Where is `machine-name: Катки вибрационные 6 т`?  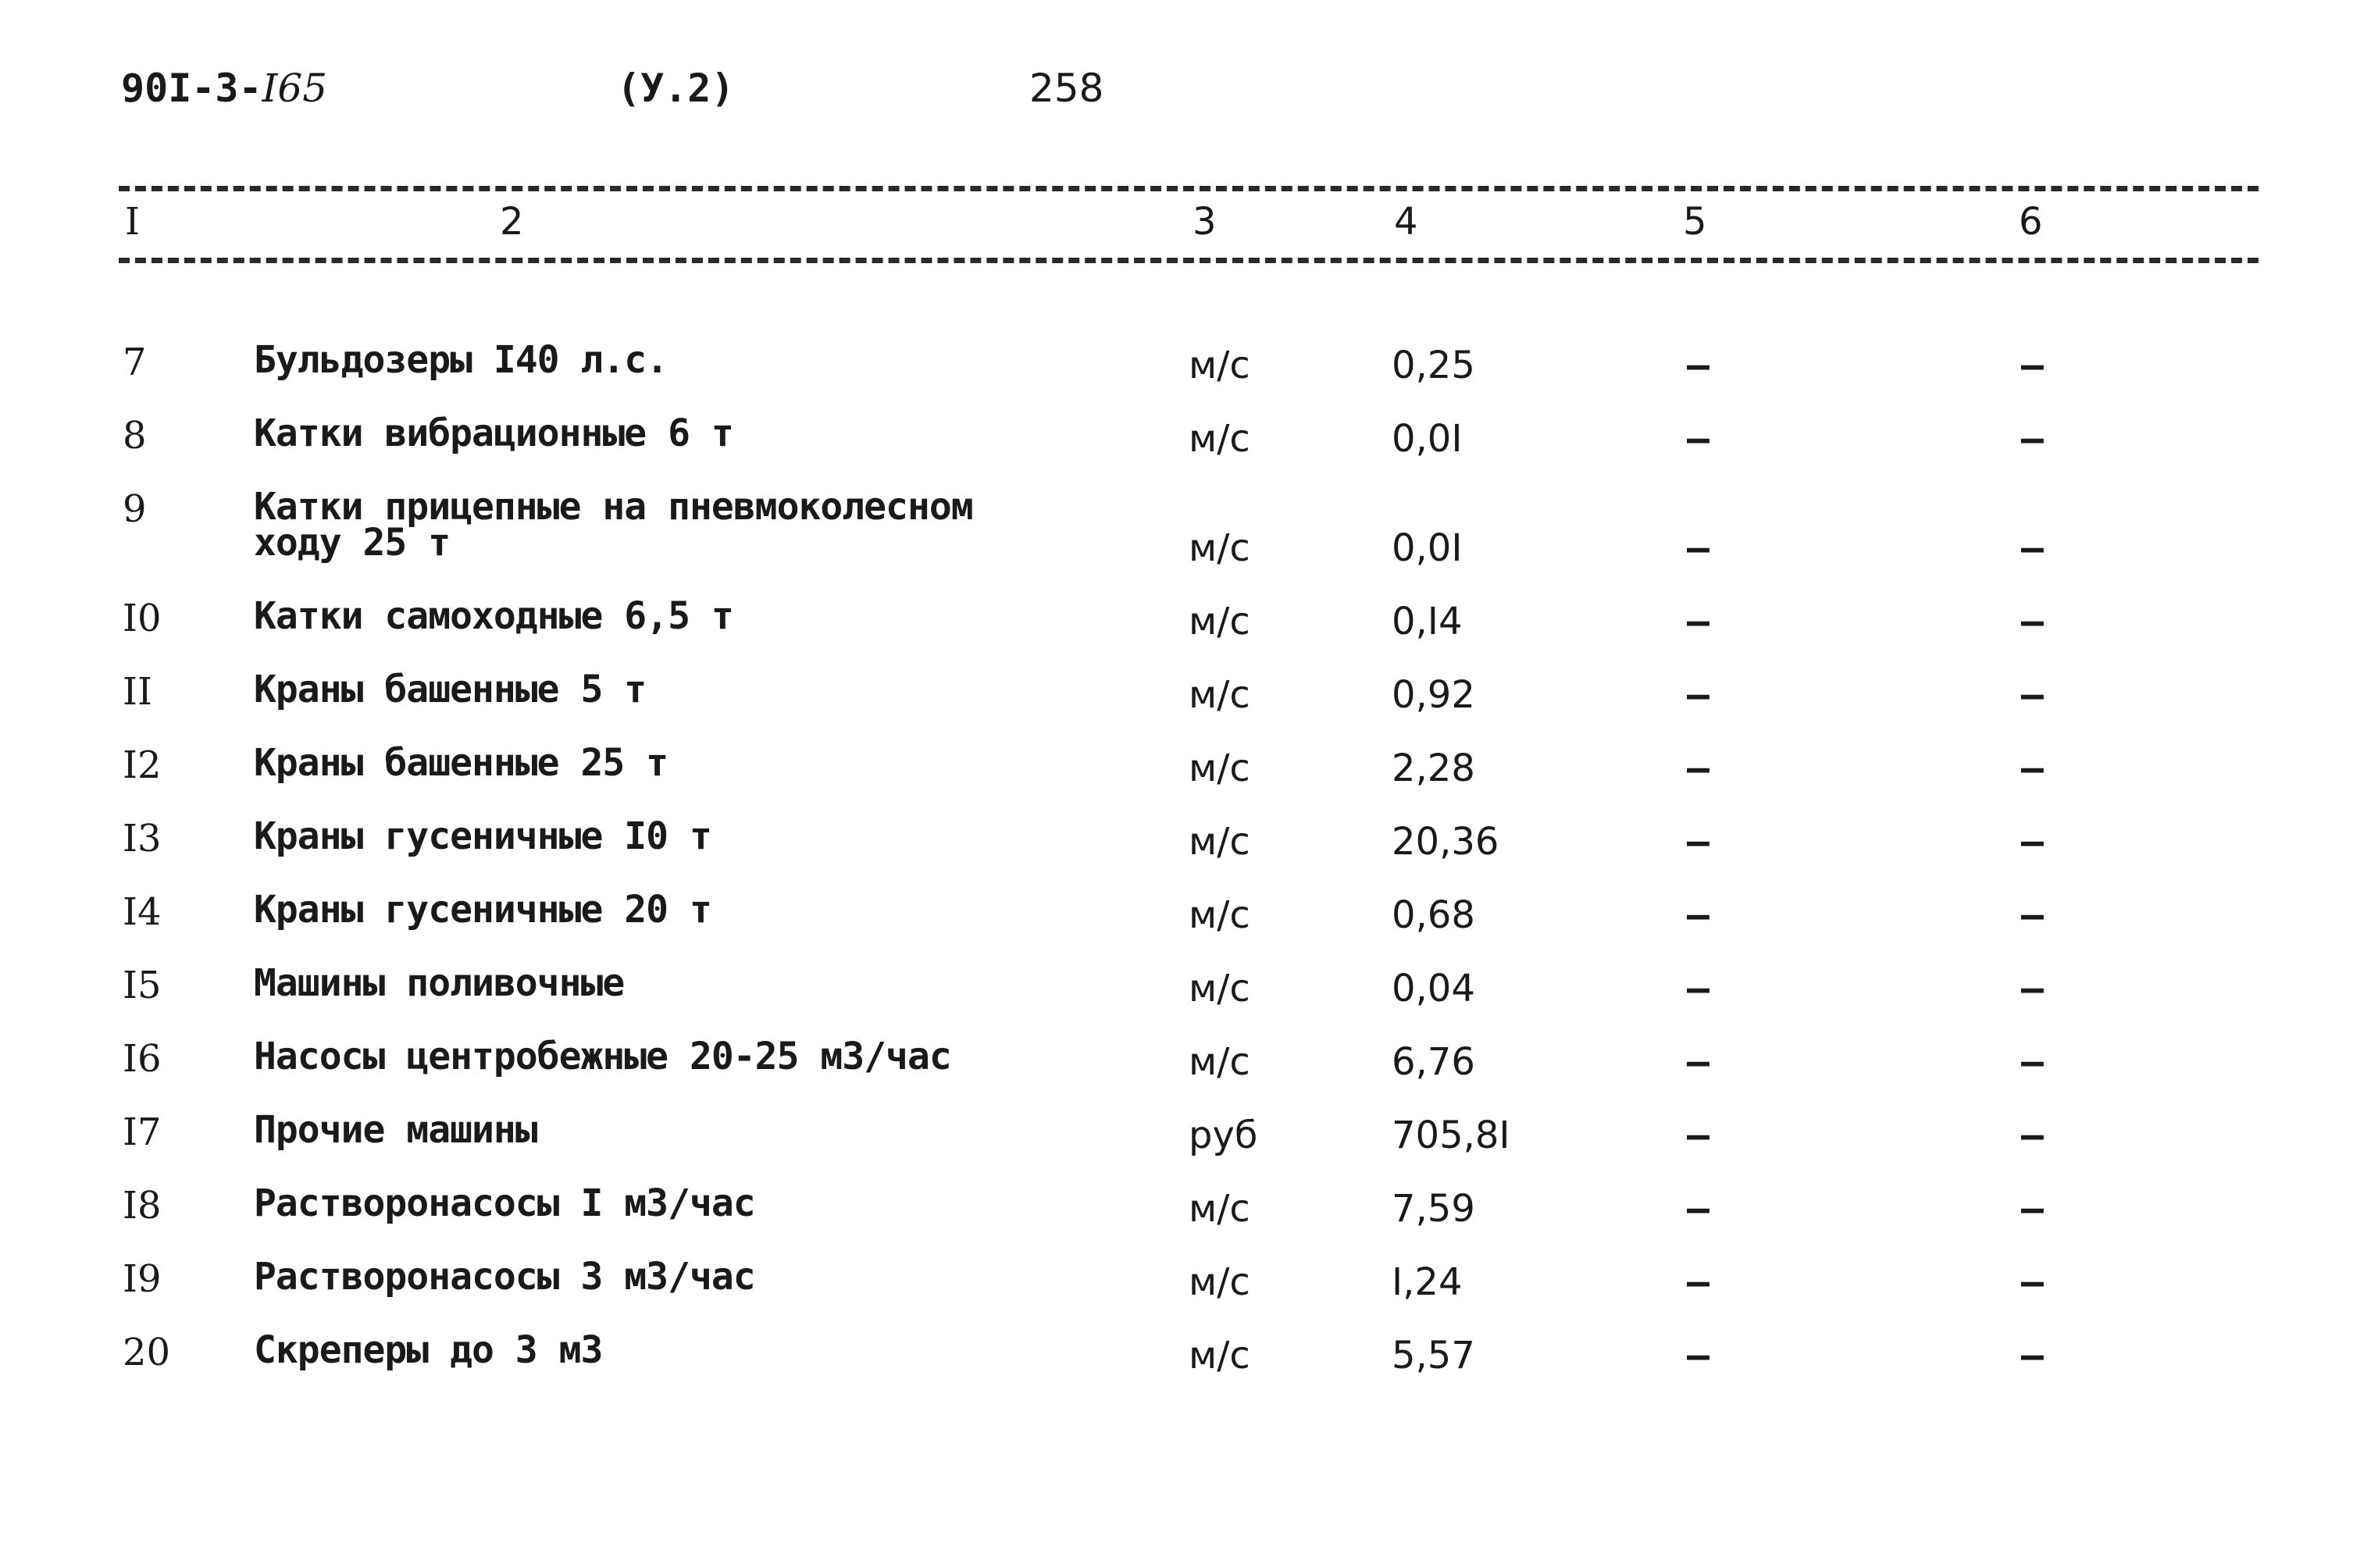
machine-name: Катки вибрационные 6 т is located at coordinates (494, 433).